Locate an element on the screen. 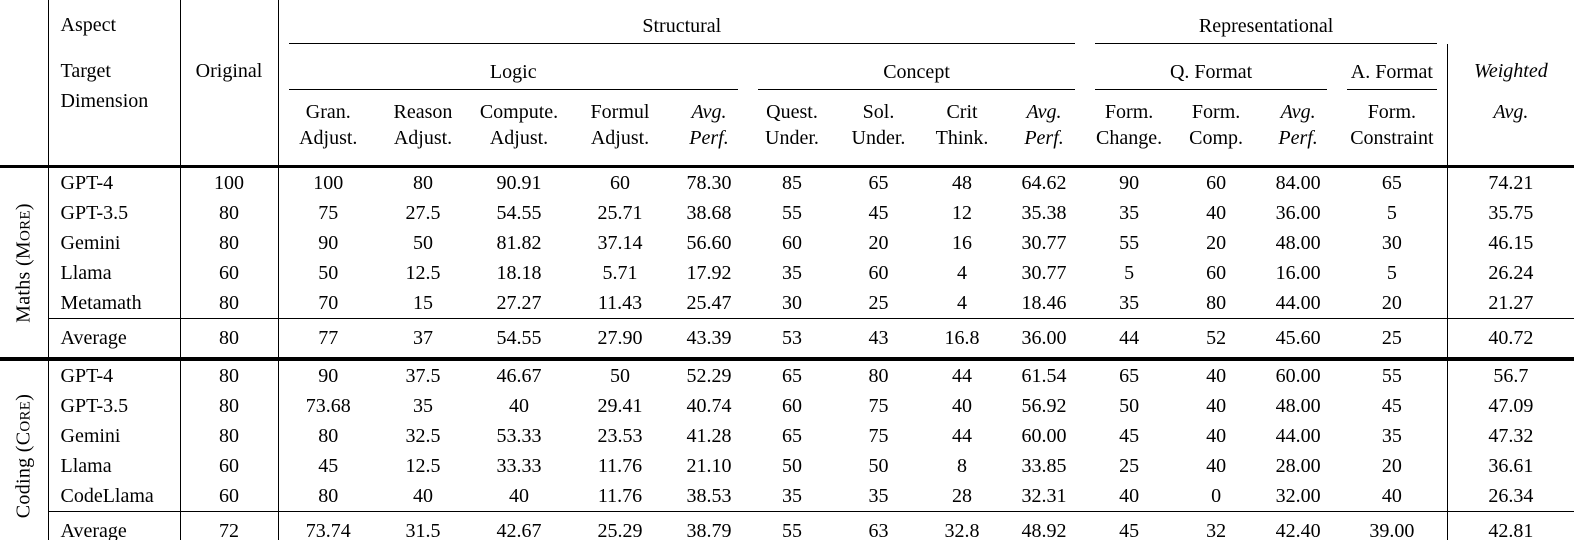  value-cell: 18.46 is located at coordinates (1044, 302).